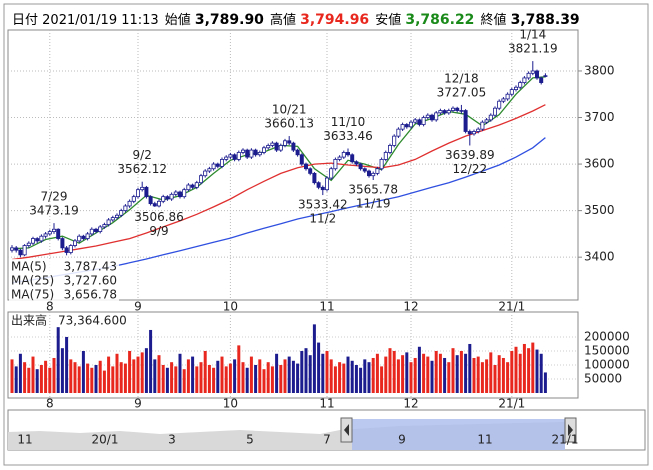  I want to click on quote-label: 高値, so click(282, 20).